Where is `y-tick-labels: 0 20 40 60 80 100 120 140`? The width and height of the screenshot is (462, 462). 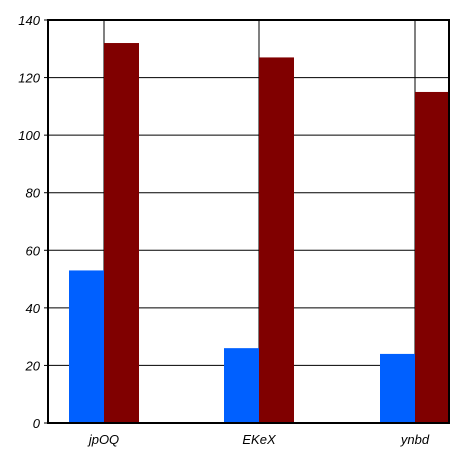 y-tick-labels: 0 20 40 60 80 100 120 140 is located at coordinates (29, 222).